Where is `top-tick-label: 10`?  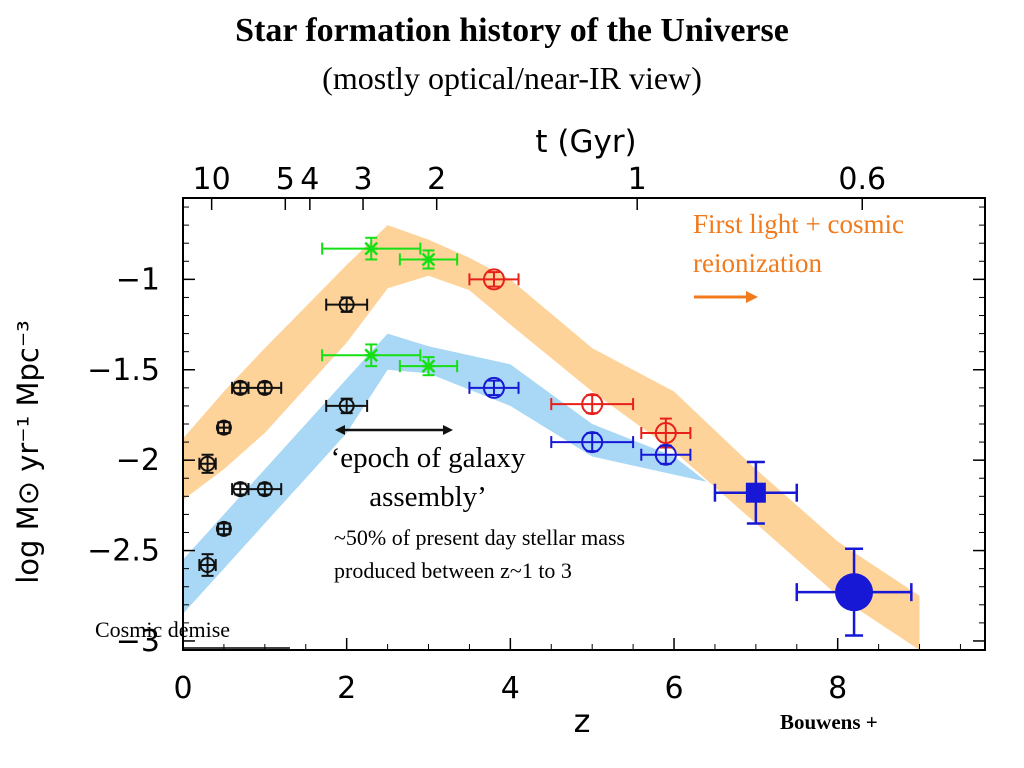 top-tick-label: 10 is located at coordinates (212, 179).